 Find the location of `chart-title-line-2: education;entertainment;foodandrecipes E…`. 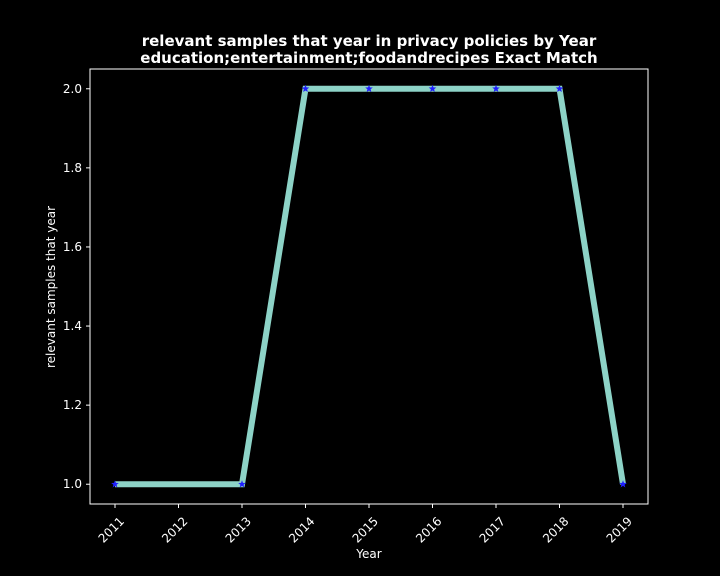

chart-title-line-2: education;entertainment;foodandrecipes E… is located at coordinates (368, 58).